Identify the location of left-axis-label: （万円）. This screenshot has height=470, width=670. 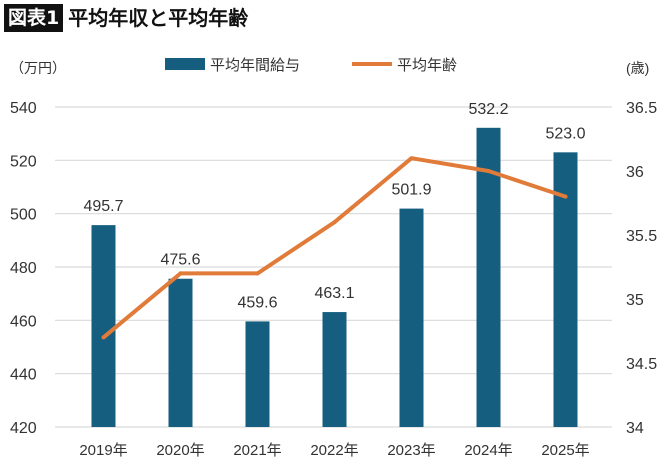
(38, 68).